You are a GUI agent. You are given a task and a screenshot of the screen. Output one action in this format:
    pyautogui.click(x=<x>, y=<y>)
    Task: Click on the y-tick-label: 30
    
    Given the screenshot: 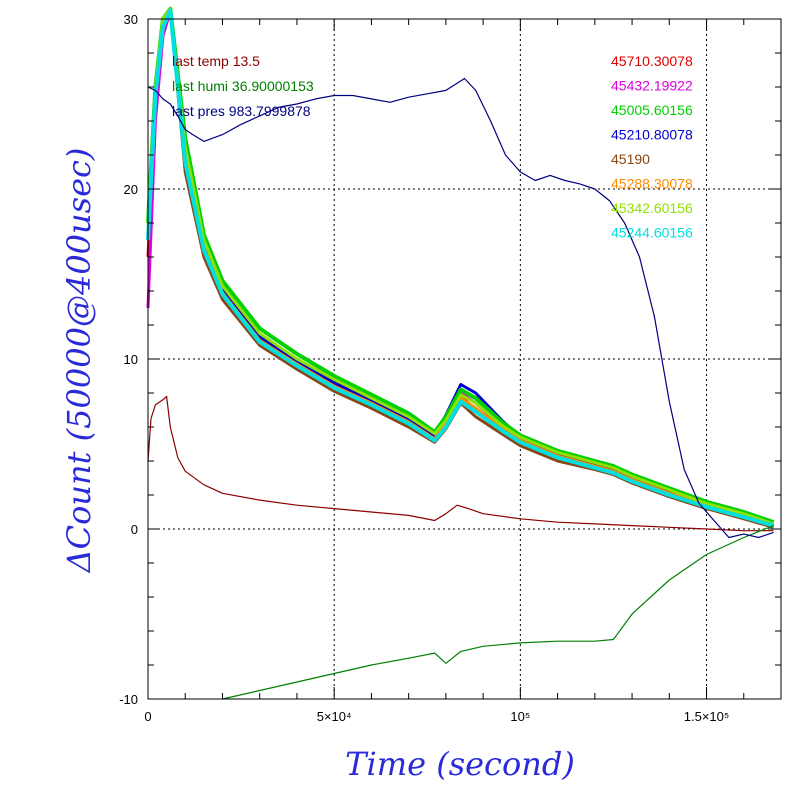 What is the action you would take?
    pyautogui.click(x=131, y=19)
    